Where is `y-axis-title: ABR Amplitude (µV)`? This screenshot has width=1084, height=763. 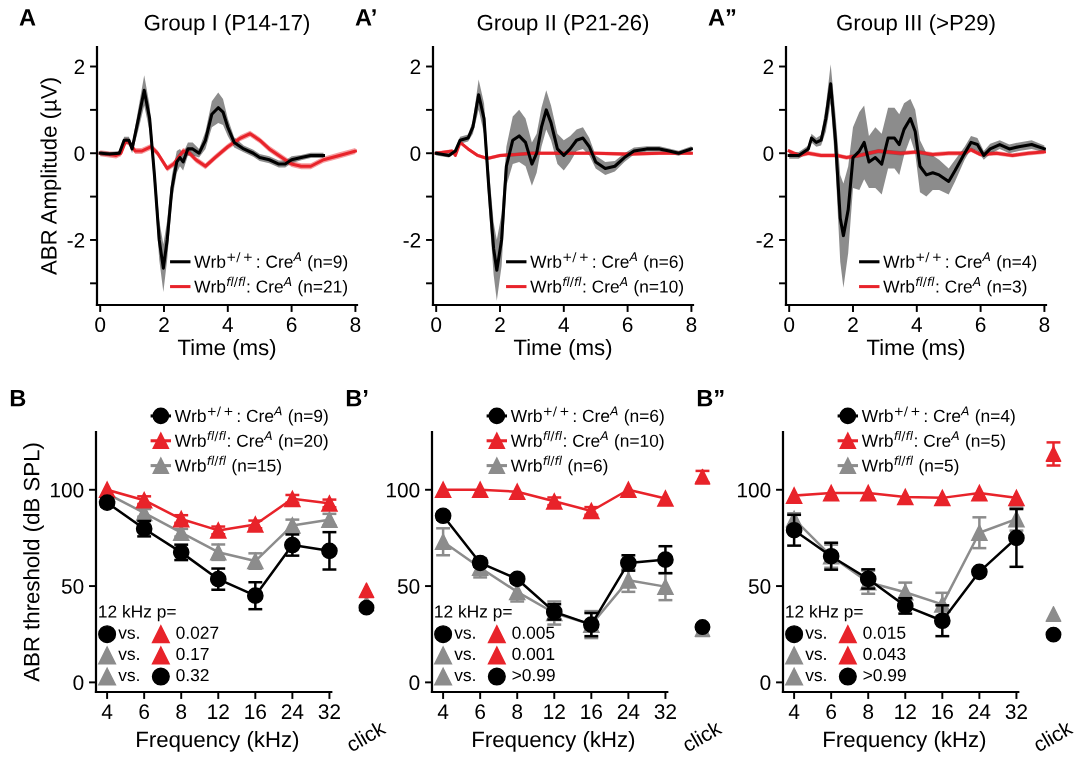 y-axis-title: ABR Amplitude (µV) is located at coordinates (51, 176).